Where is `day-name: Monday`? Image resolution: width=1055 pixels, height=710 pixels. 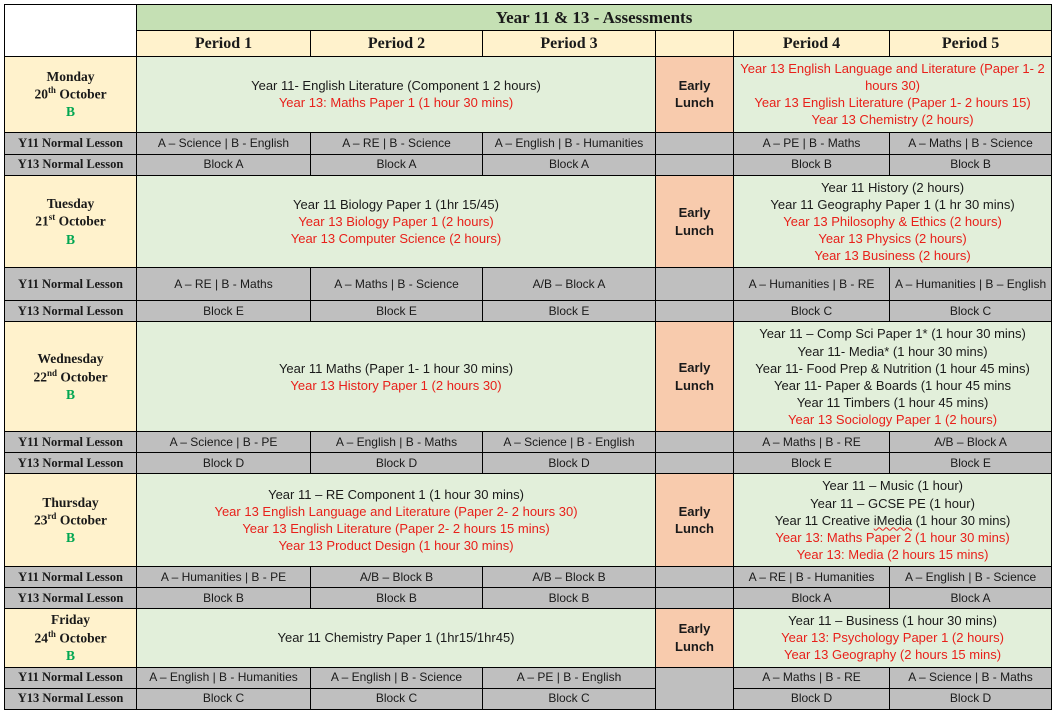
day-name: Monday is located at coordinates (70, 76).